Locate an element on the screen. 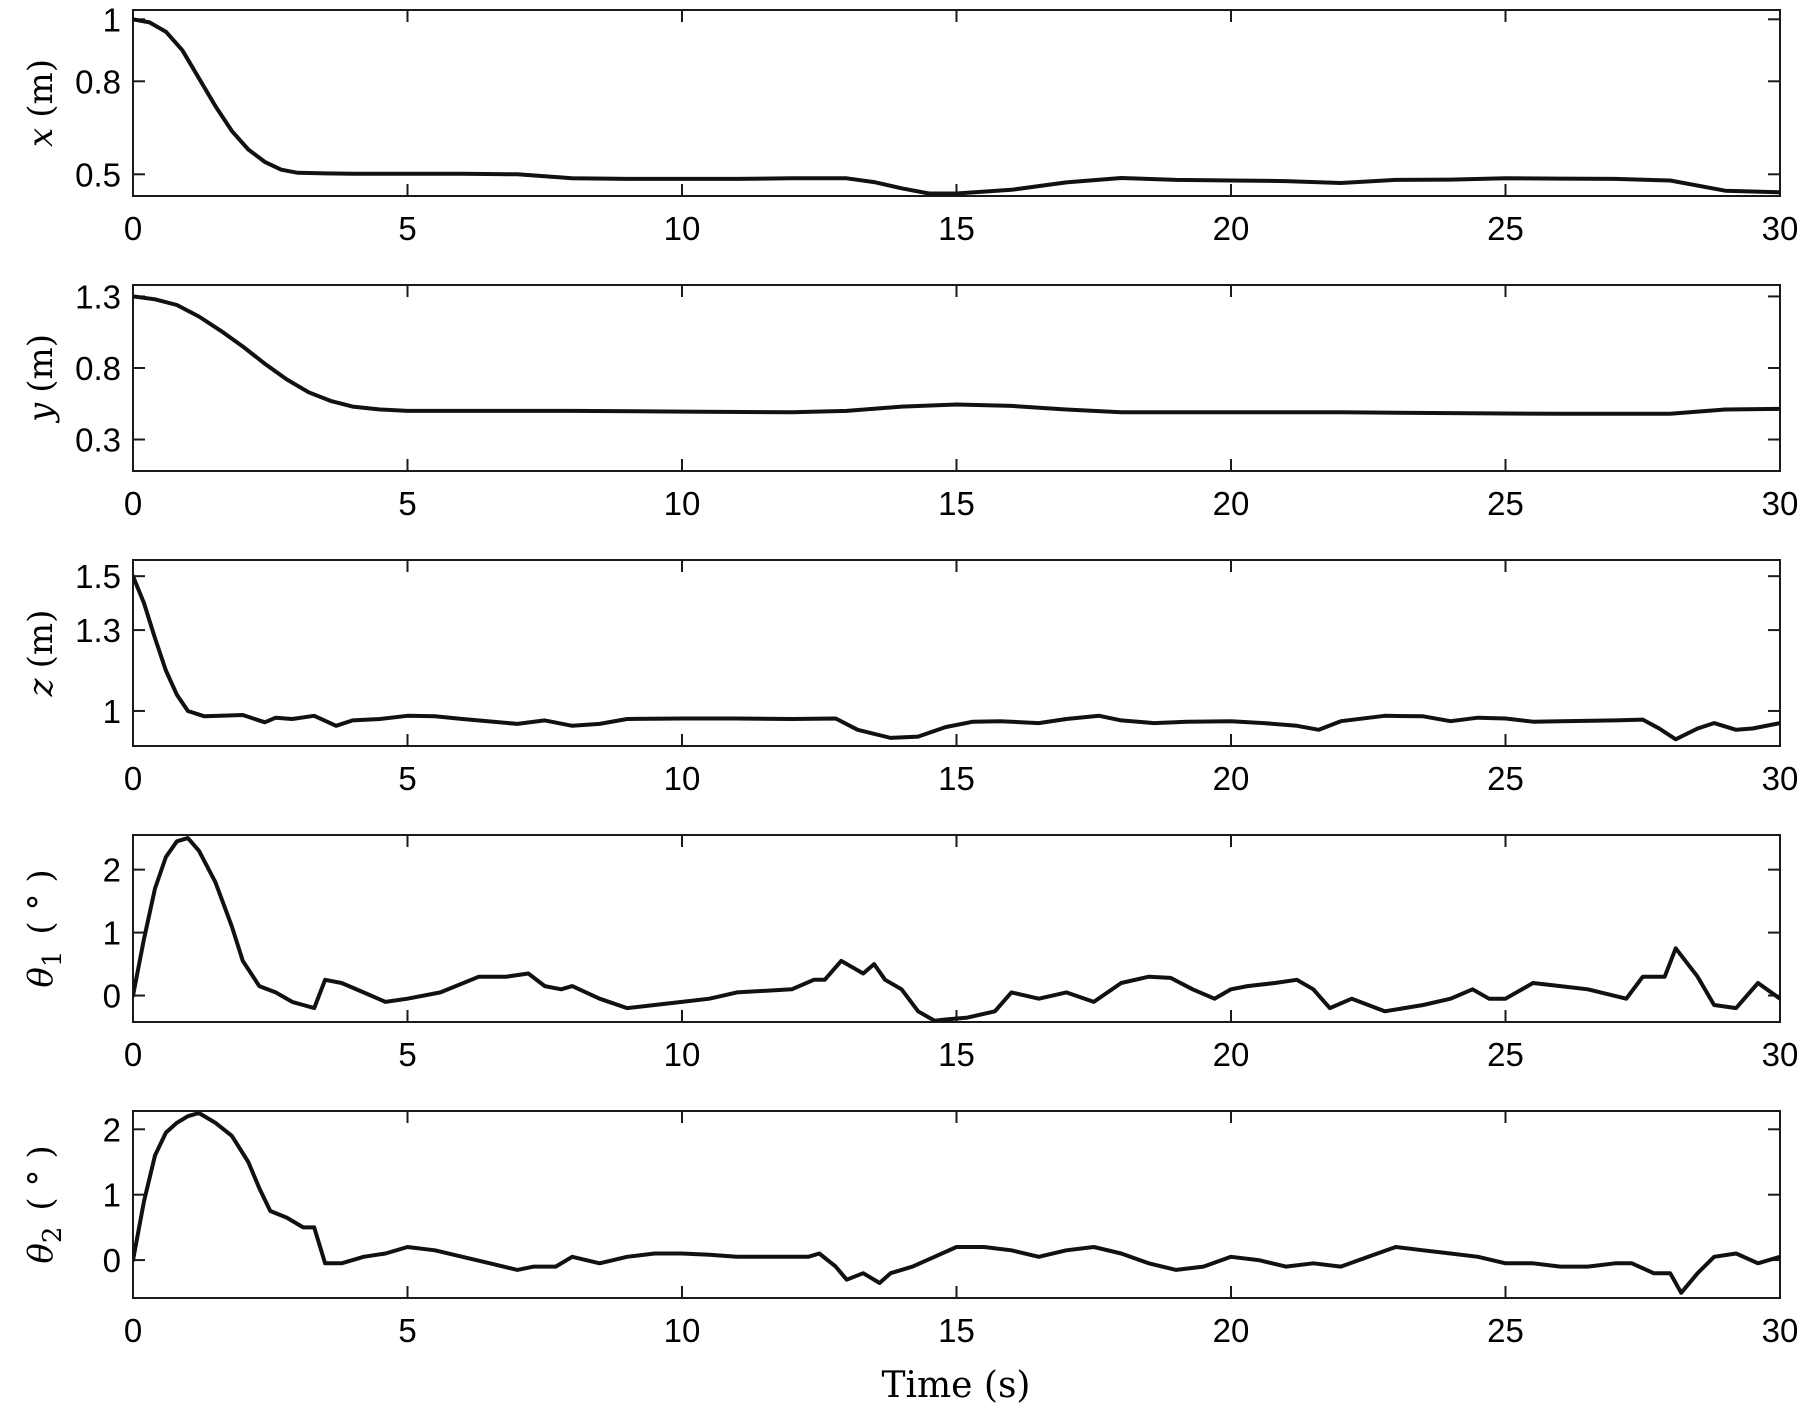 This screenshot has height=1417, width=1806. y-axis-label: θ1 ( ° ) is located at coordinates (44, 928).